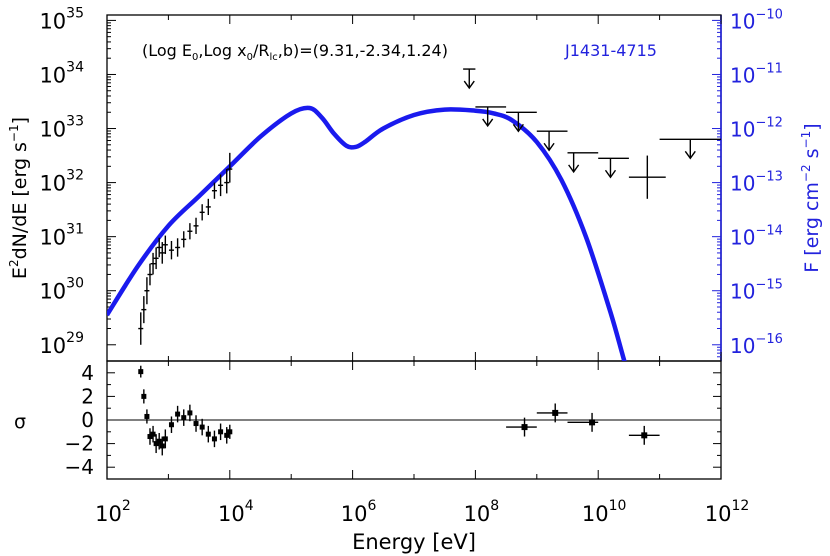  I want to click on x-tick-label: 10⁶, so click(359, 512).